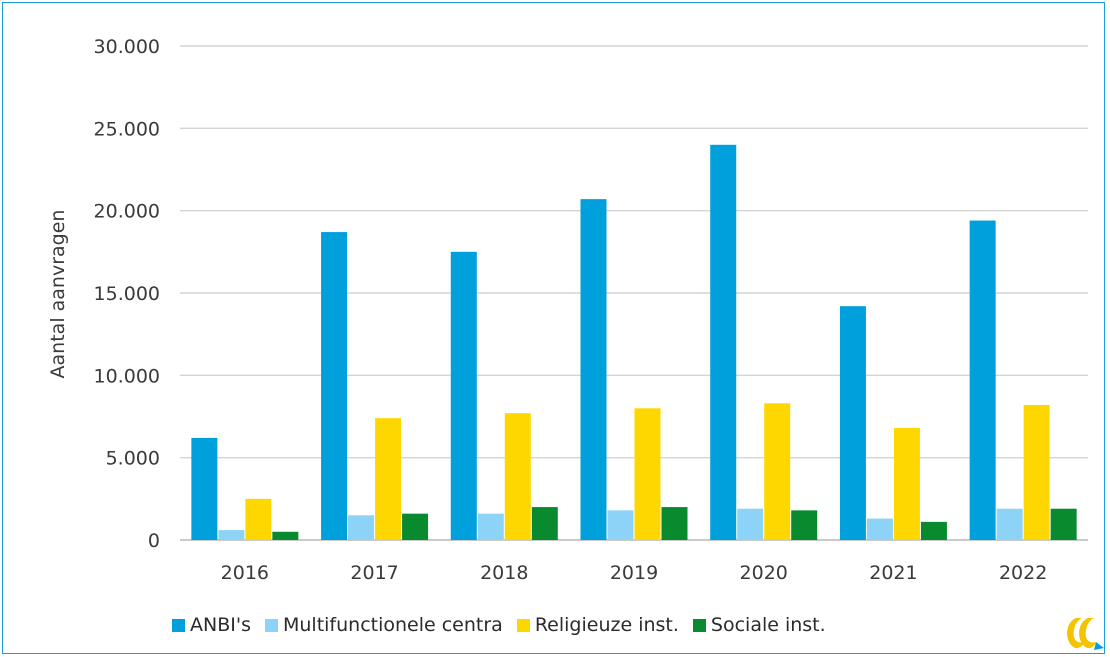 This screenshot has width=1110, height=657. I want to click on legend-item: ANBI's, so click(211, 625).